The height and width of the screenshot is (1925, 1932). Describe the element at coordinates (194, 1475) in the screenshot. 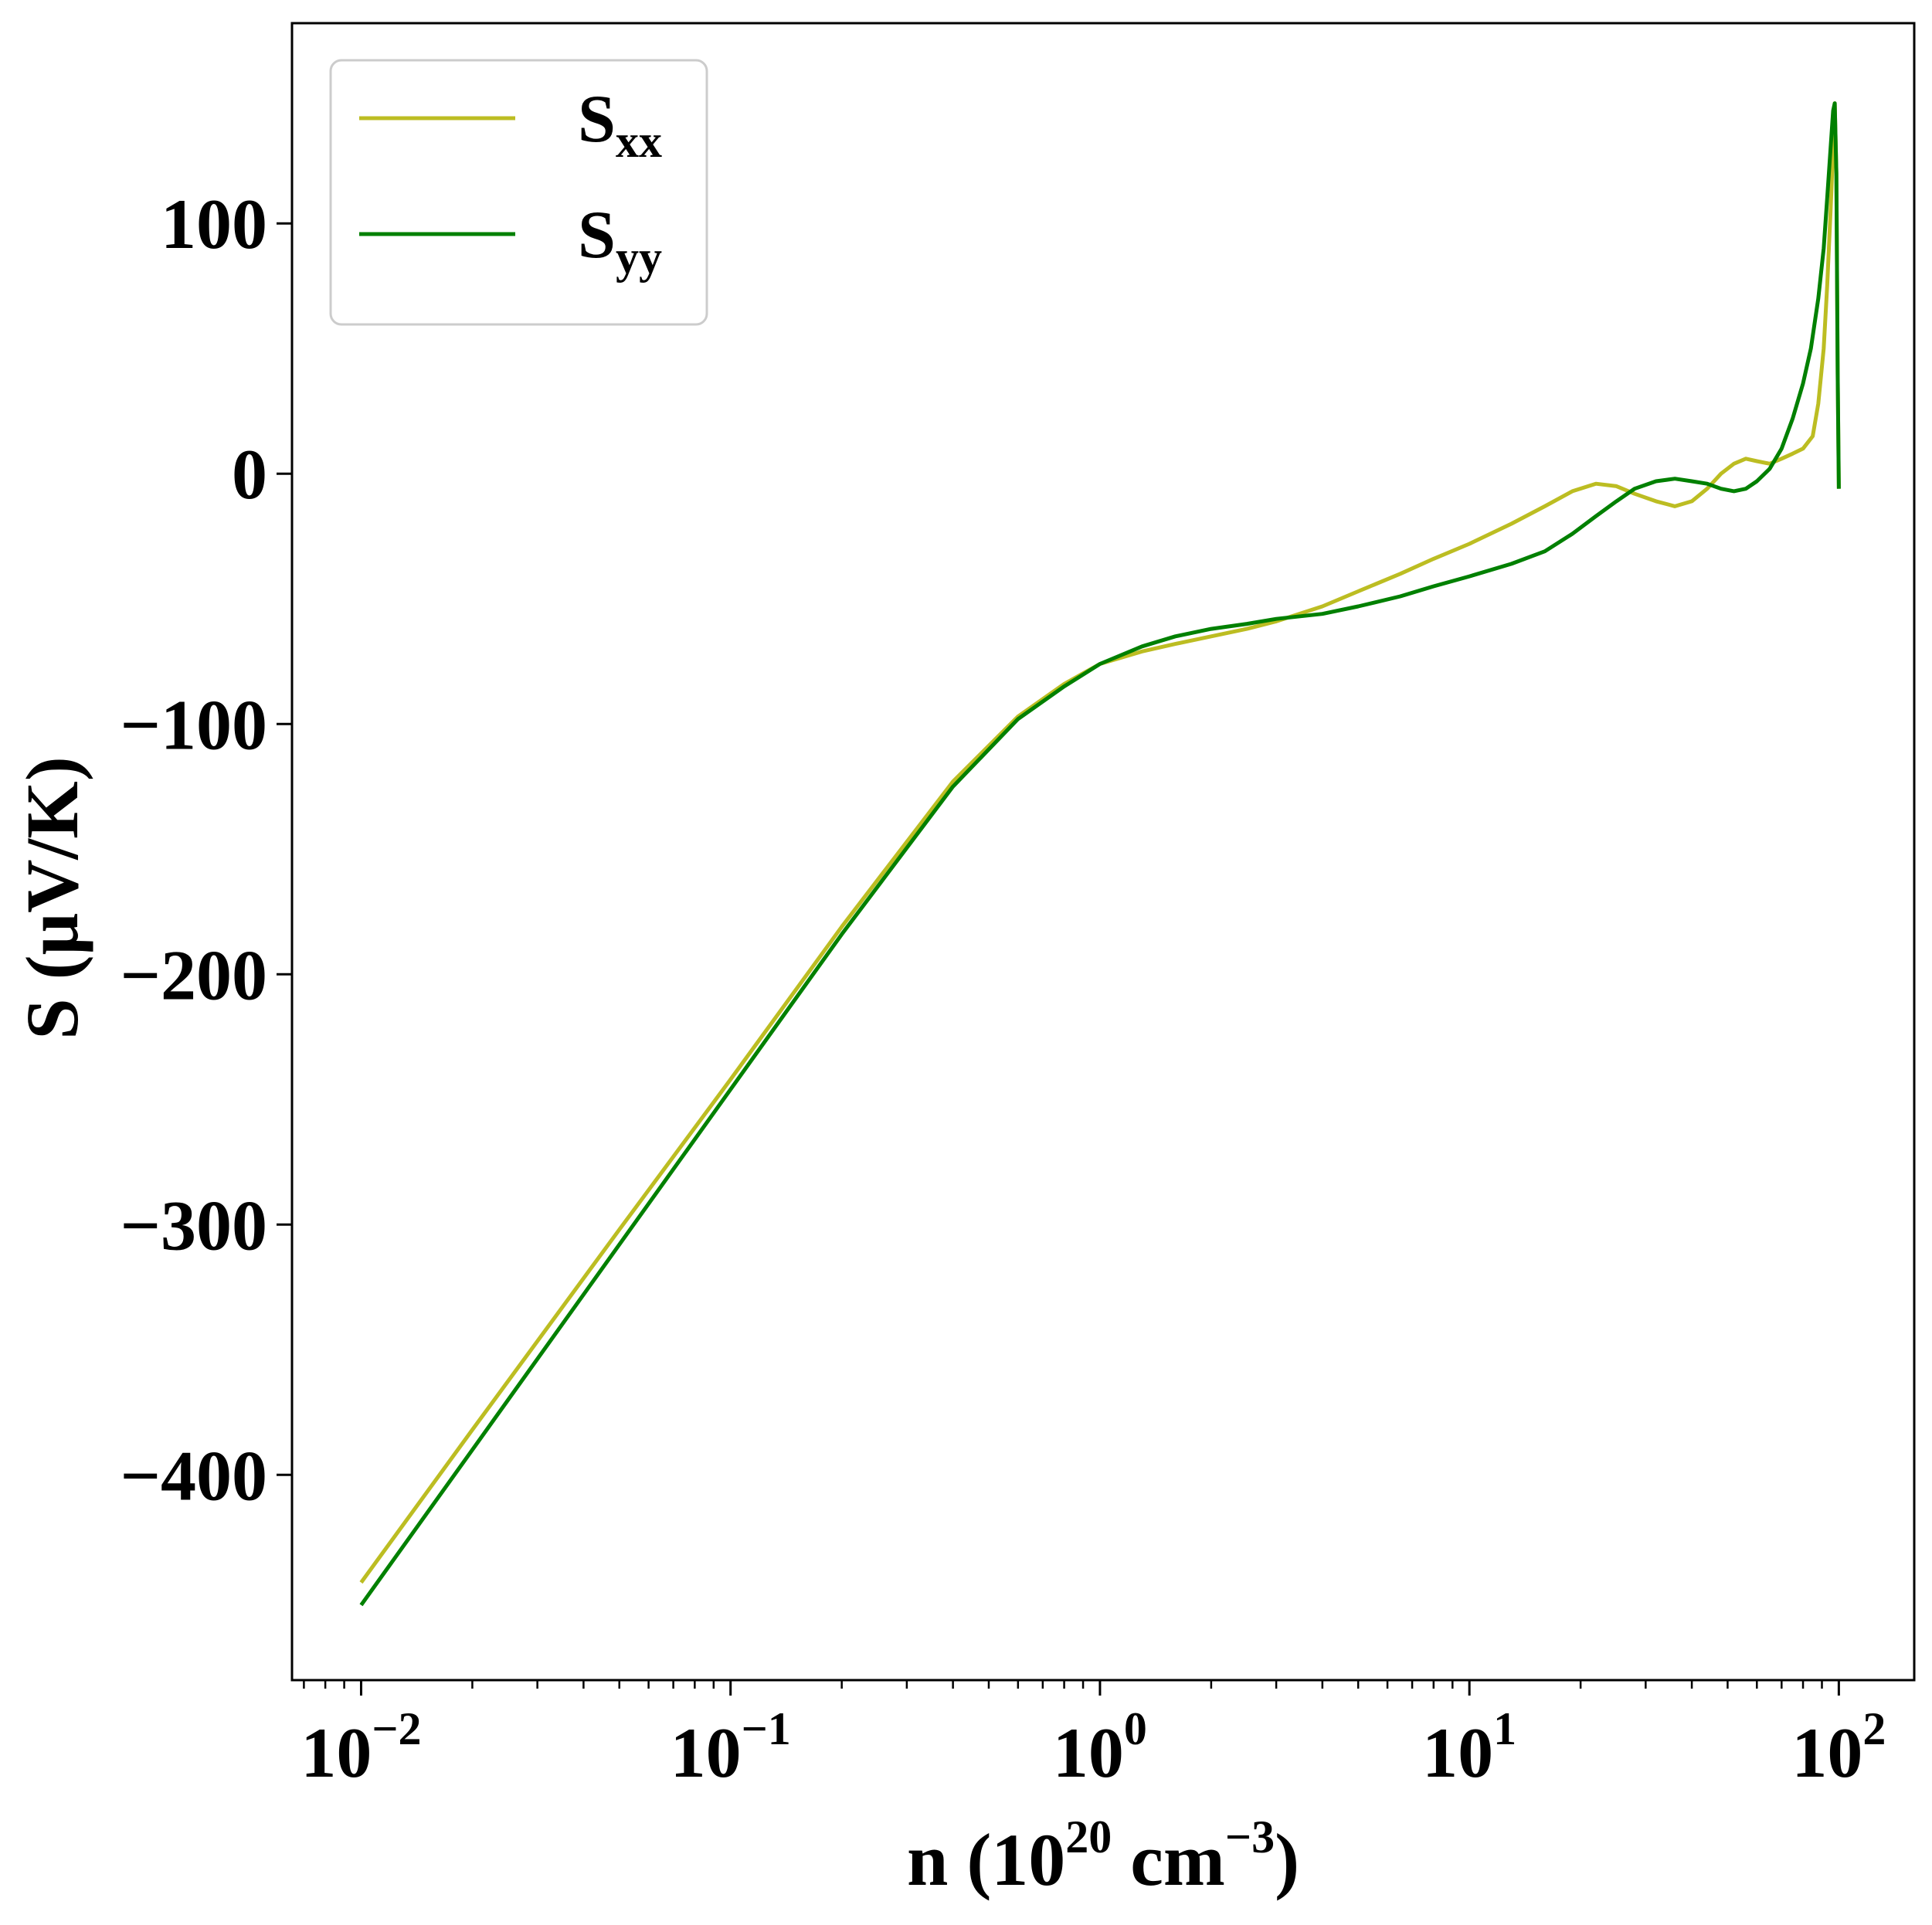

I see `y-tick-label: −400` at that location.